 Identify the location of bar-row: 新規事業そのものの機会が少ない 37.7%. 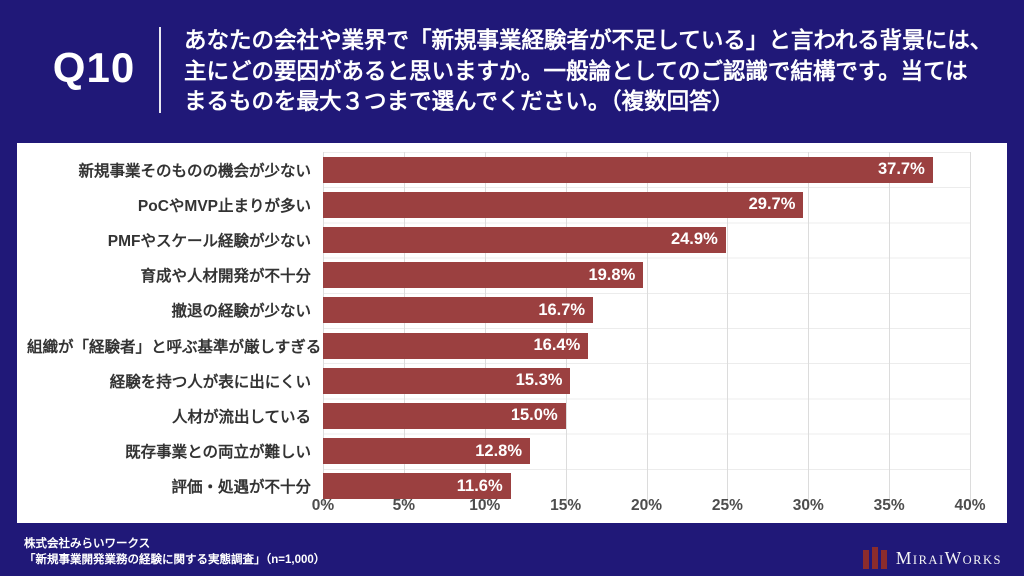
(498, 169).